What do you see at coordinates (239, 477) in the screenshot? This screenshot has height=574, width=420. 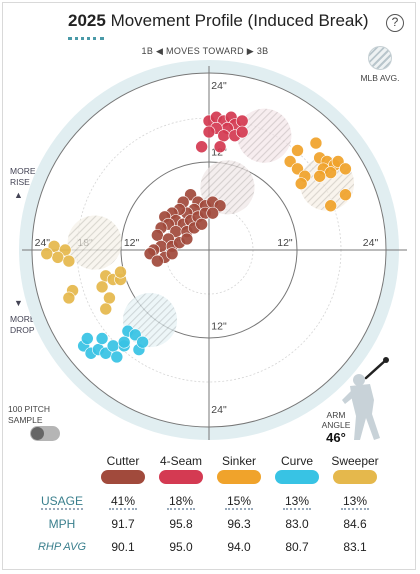 I see `sinker-color-pill` at bounding box center [239, 477].